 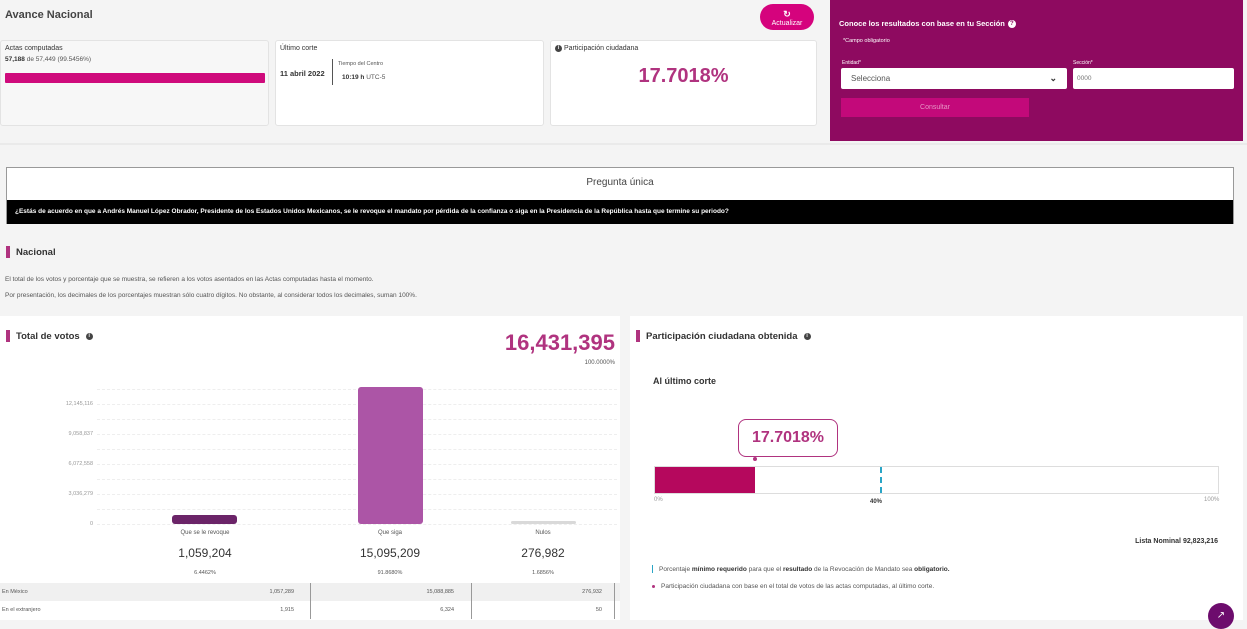 I want to click on actas-count-value: 57,188, so click(x=15, y=59).